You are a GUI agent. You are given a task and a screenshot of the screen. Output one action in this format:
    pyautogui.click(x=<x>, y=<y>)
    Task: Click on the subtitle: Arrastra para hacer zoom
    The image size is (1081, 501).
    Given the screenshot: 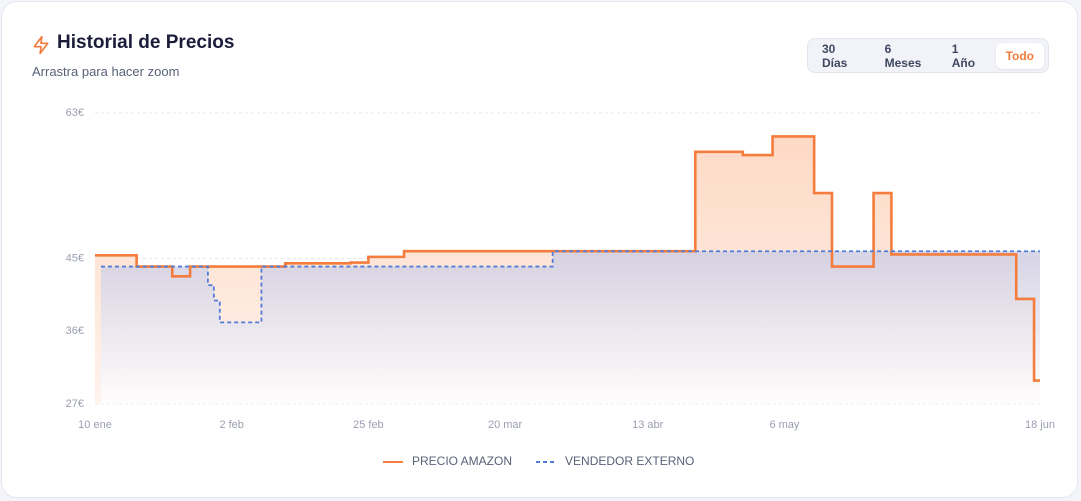 What is the action you would take?
    pyautogui.click(x=106, y=71)
    